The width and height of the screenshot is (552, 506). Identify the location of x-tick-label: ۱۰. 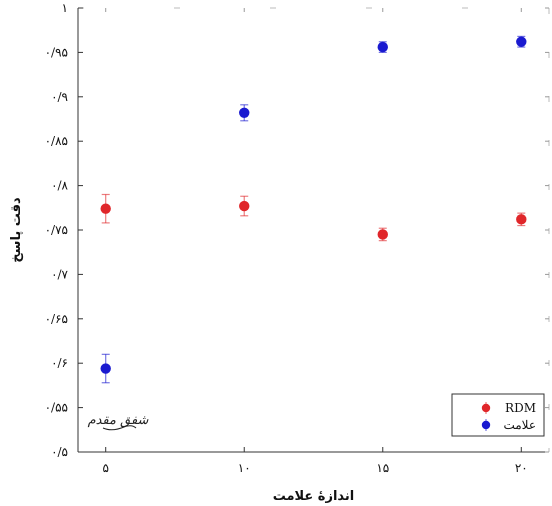
(244, 468).